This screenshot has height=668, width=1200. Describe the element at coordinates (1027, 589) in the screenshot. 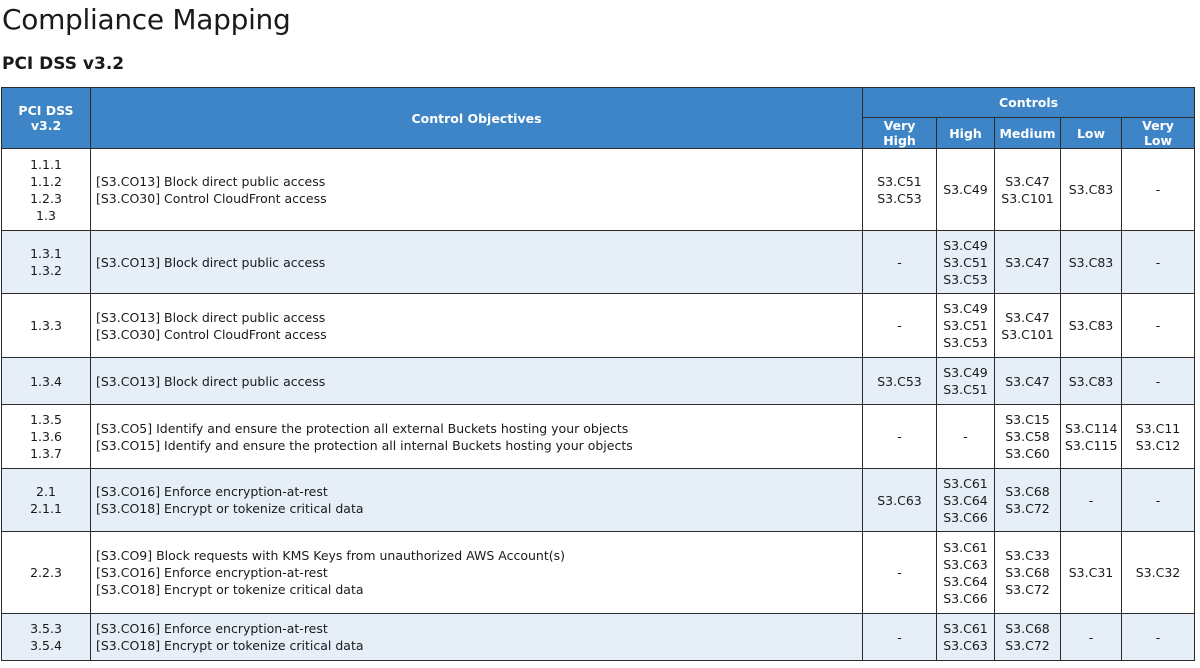

I see `control-id: S3.C72` at that location.